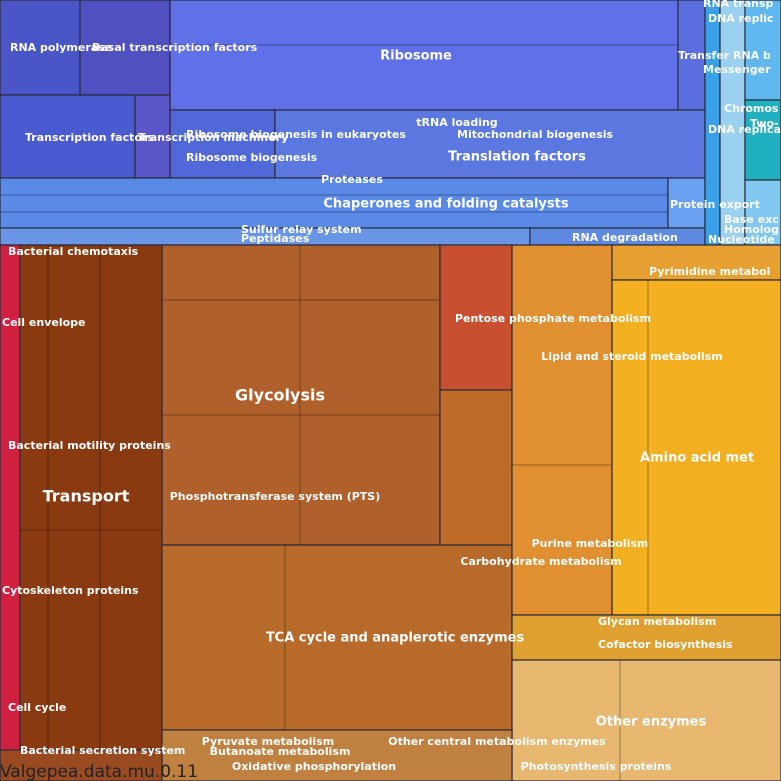  Describe the element at coordinates (724, 55) in the screenshot. I see `label: Transfer RNA b` at that location.